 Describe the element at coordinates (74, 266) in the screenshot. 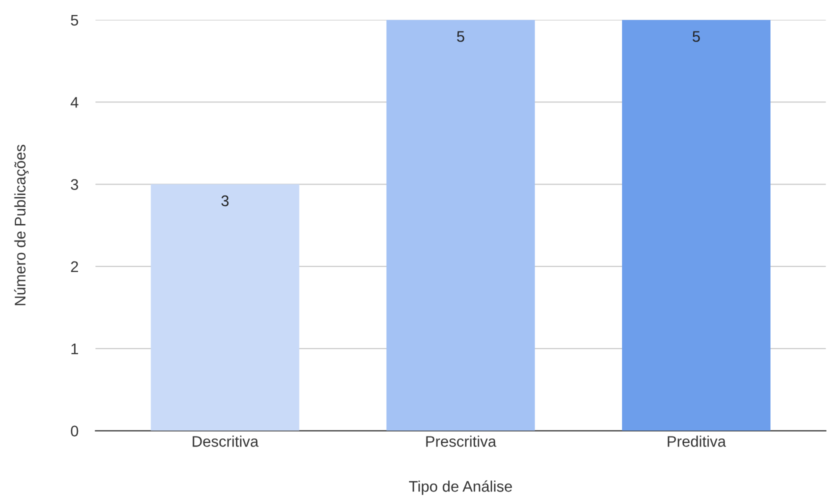

I see `y-tick-label: 2` at that location.